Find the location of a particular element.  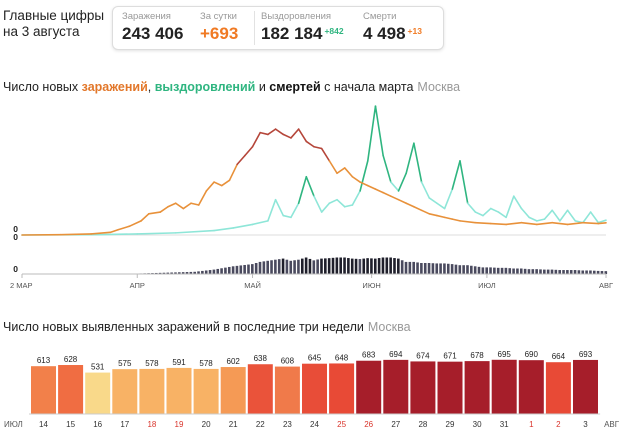

bar-category-label: 17 is located at coordinates (124, 424).